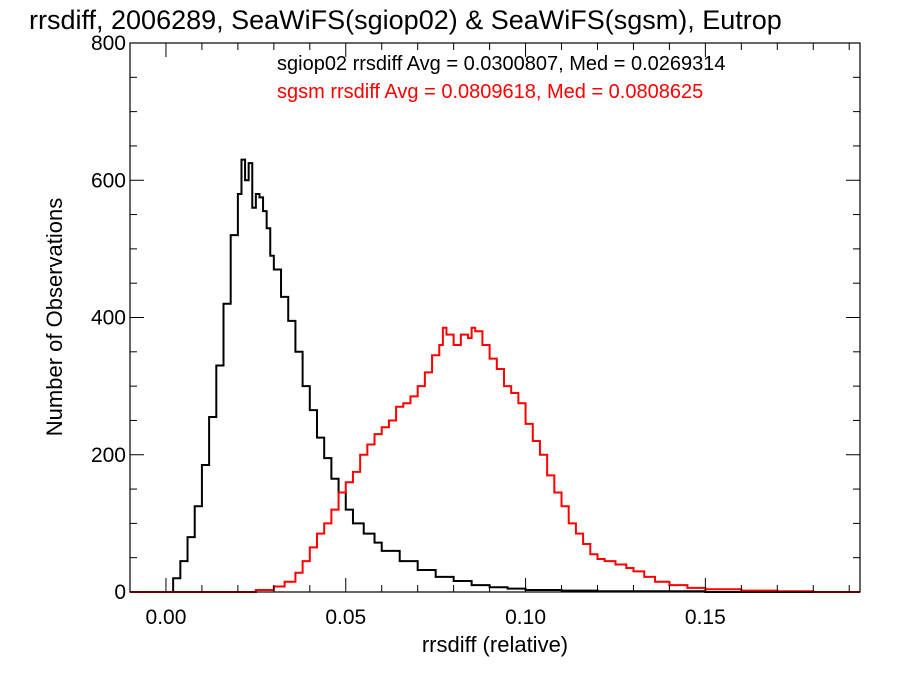 This screenshot has width=900, height=675. Describe the element at coordinates (108, 455) in the screenshot. I see `y-tick-label: 200` at that location.